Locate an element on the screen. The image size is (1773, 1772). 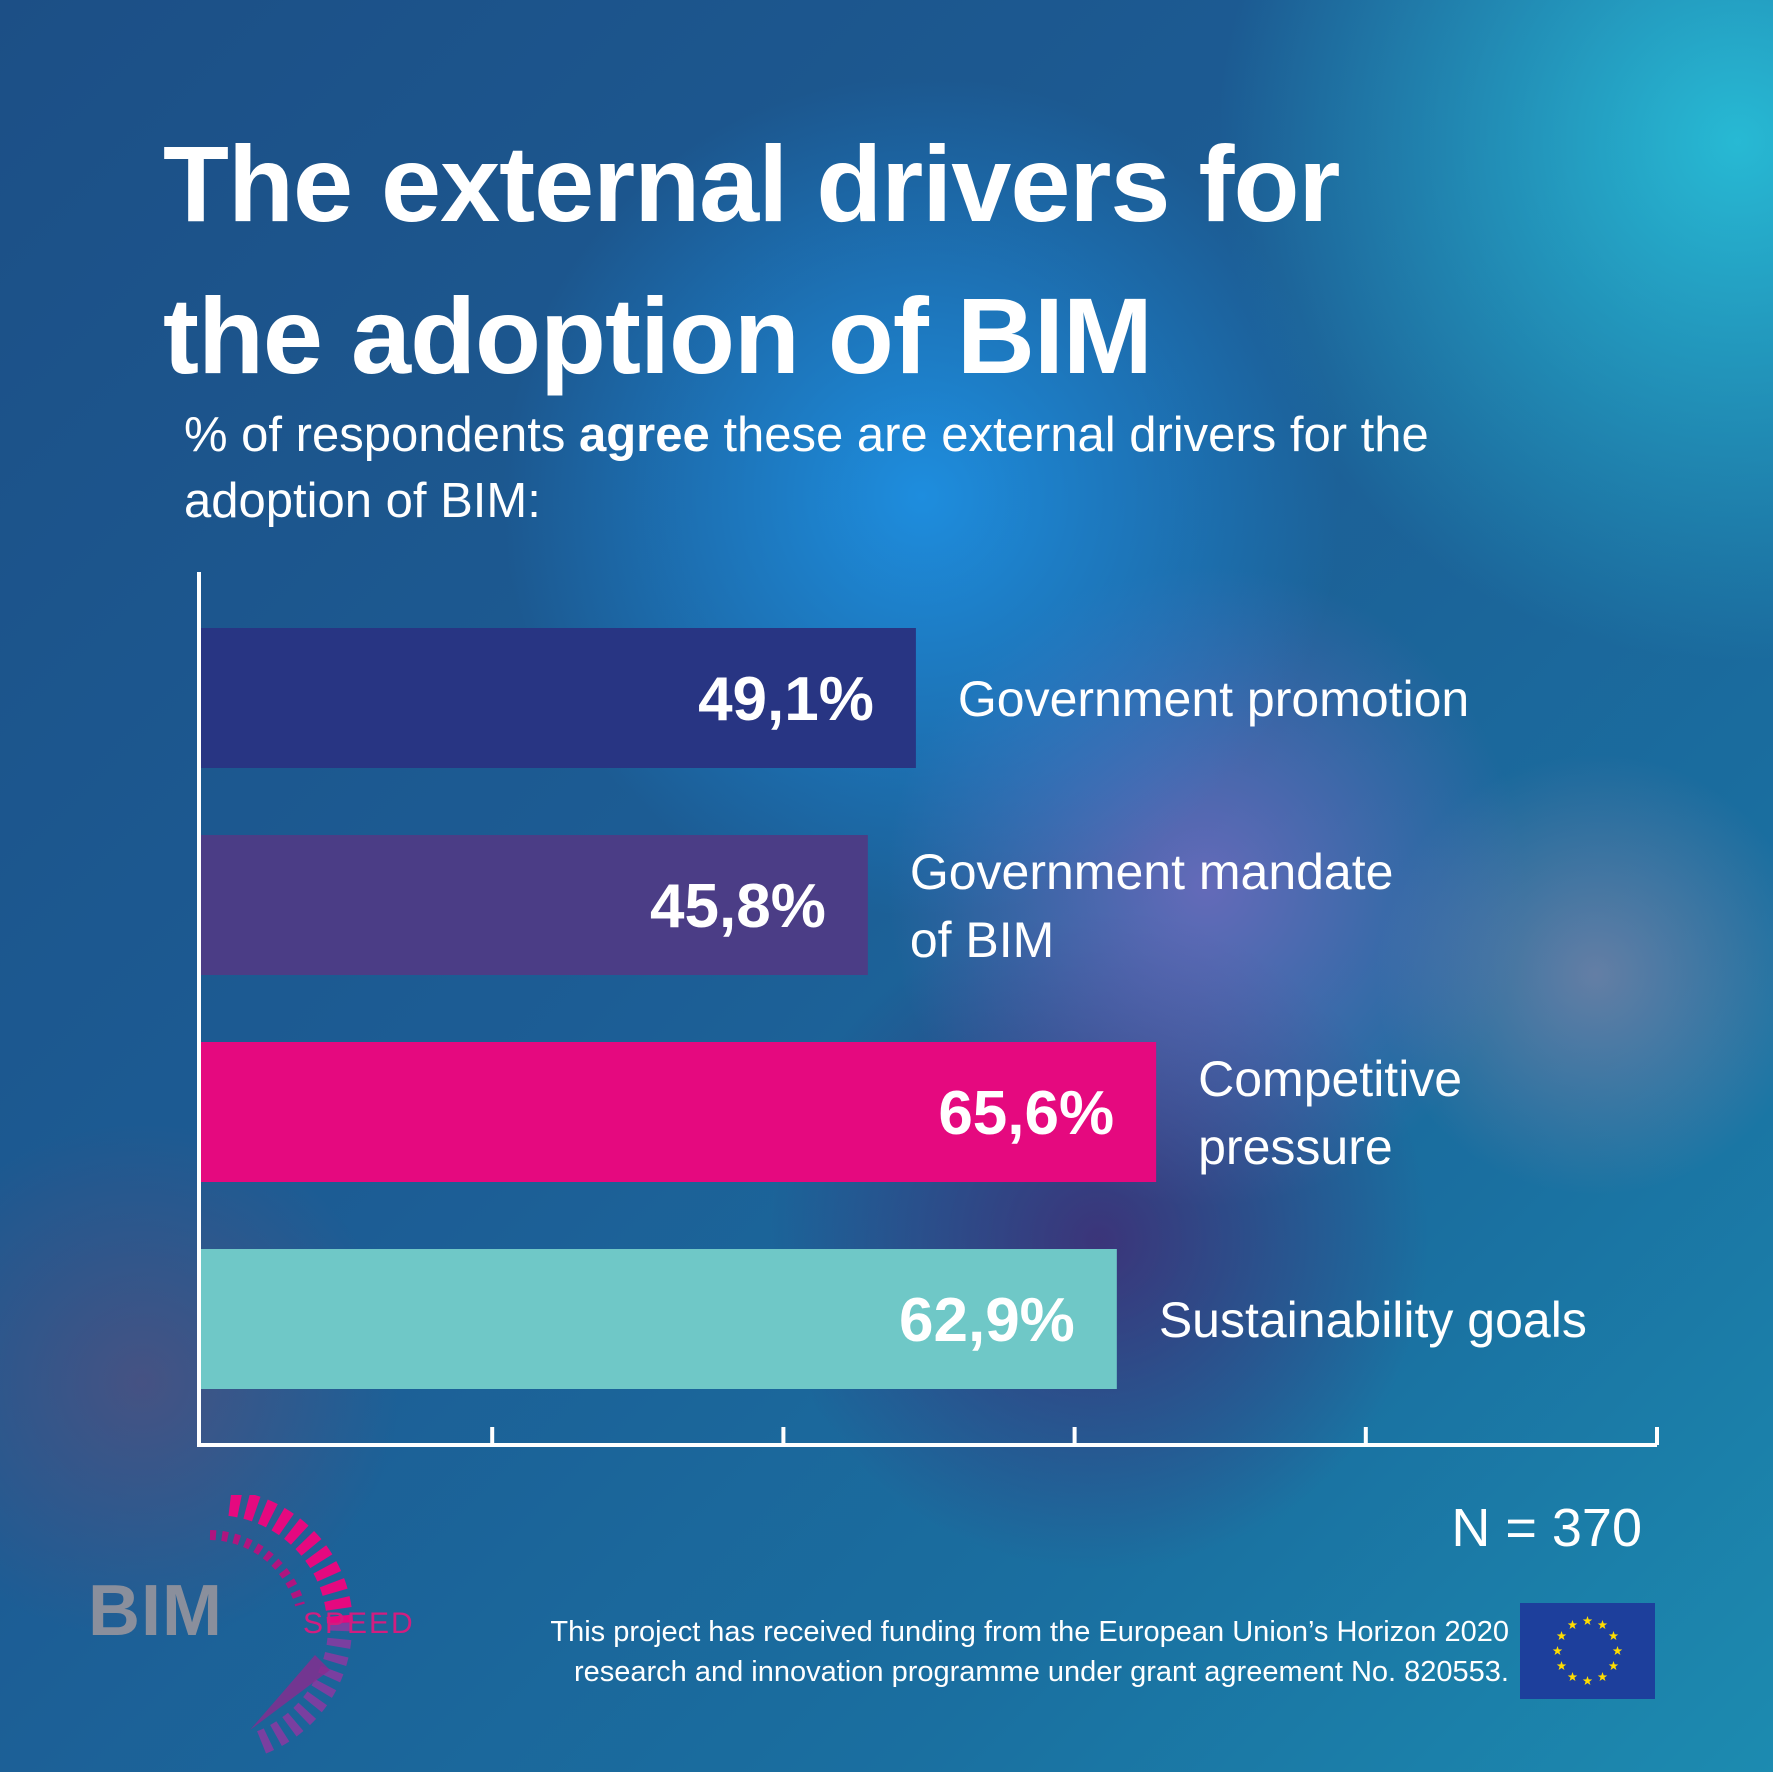
category-label: Competitive is located at coordinates (1330, 1079).